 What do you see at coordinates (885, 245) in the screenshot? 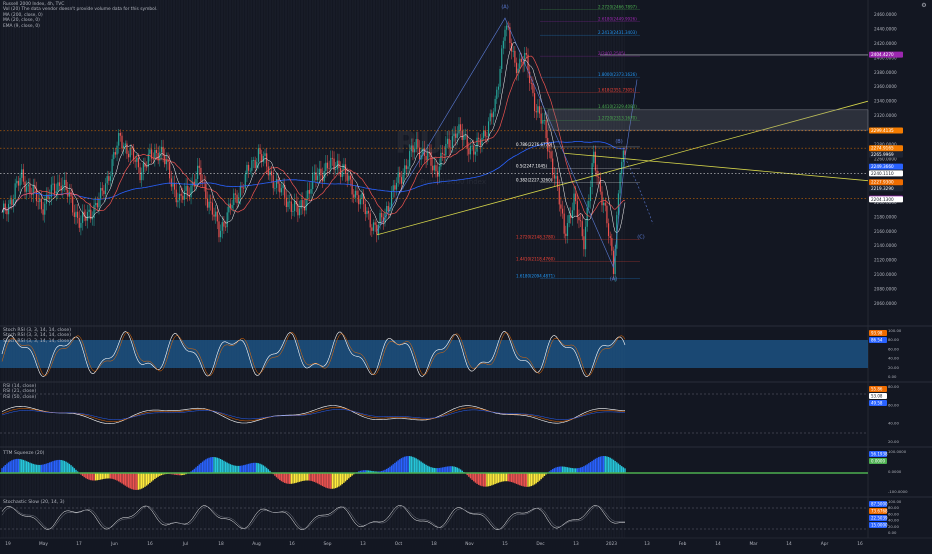
I see `price-axis-label: 2140.0000` at bounding box center [885, 245].